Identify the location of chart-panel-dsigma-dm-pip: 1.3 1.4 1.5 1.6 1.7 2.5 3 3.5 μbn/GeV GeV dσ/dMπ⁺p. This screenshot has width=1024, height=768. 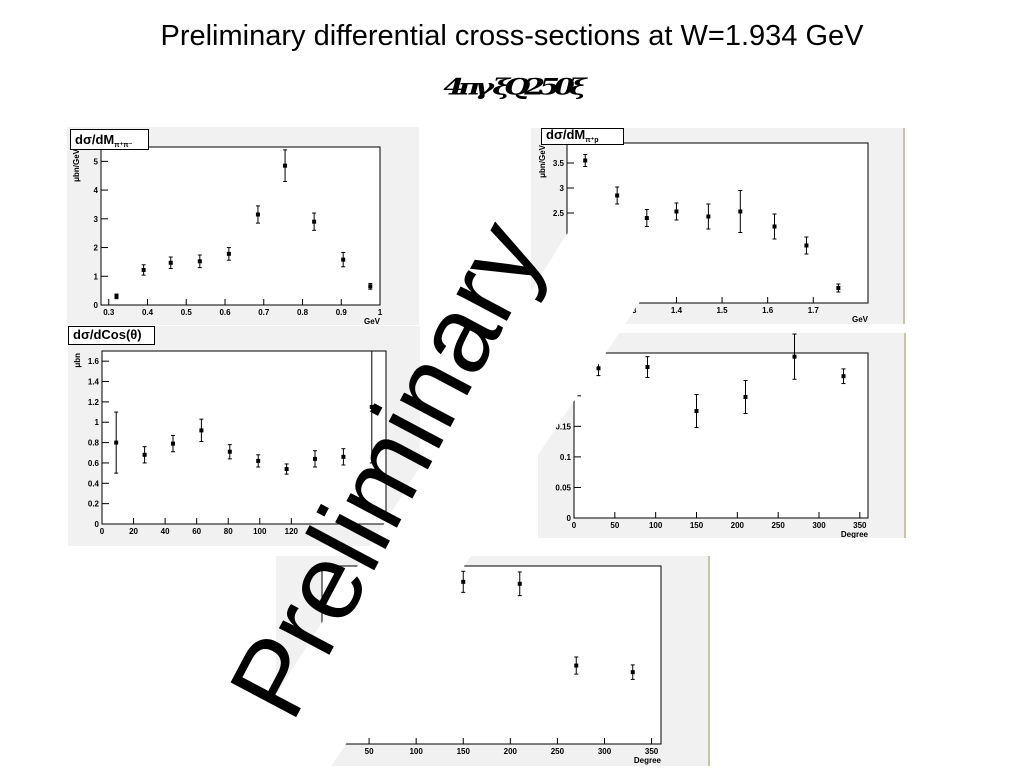
(717, 226).